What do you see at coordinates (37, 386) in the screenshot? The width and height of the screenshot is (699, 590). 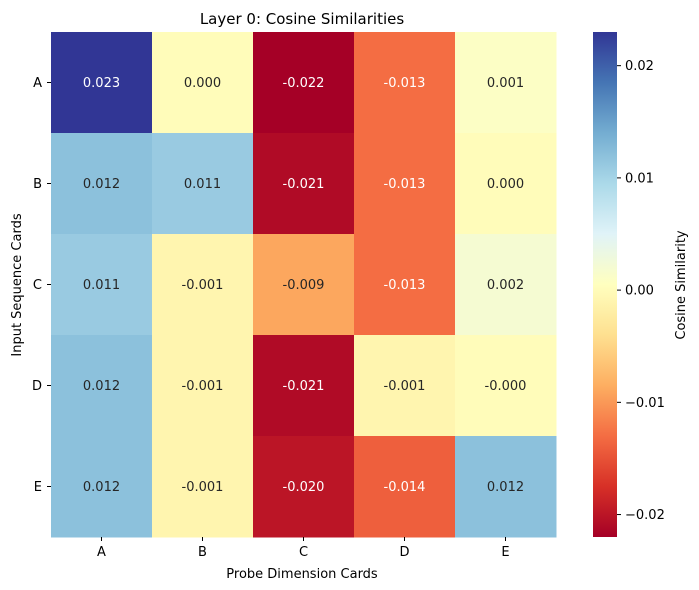 I see `y-tick-label: D` at bounding box center [37, 386].